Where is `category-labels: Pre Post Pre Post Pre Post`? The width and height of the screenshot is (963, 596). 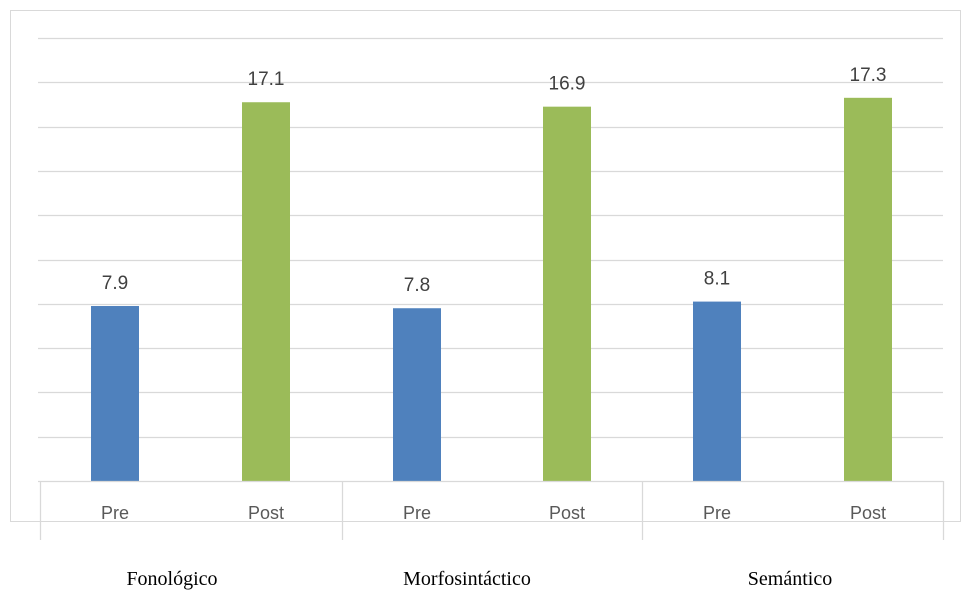
category-labels: Pre Post Pre Post Pre Post is located at coordinates (493, 513).